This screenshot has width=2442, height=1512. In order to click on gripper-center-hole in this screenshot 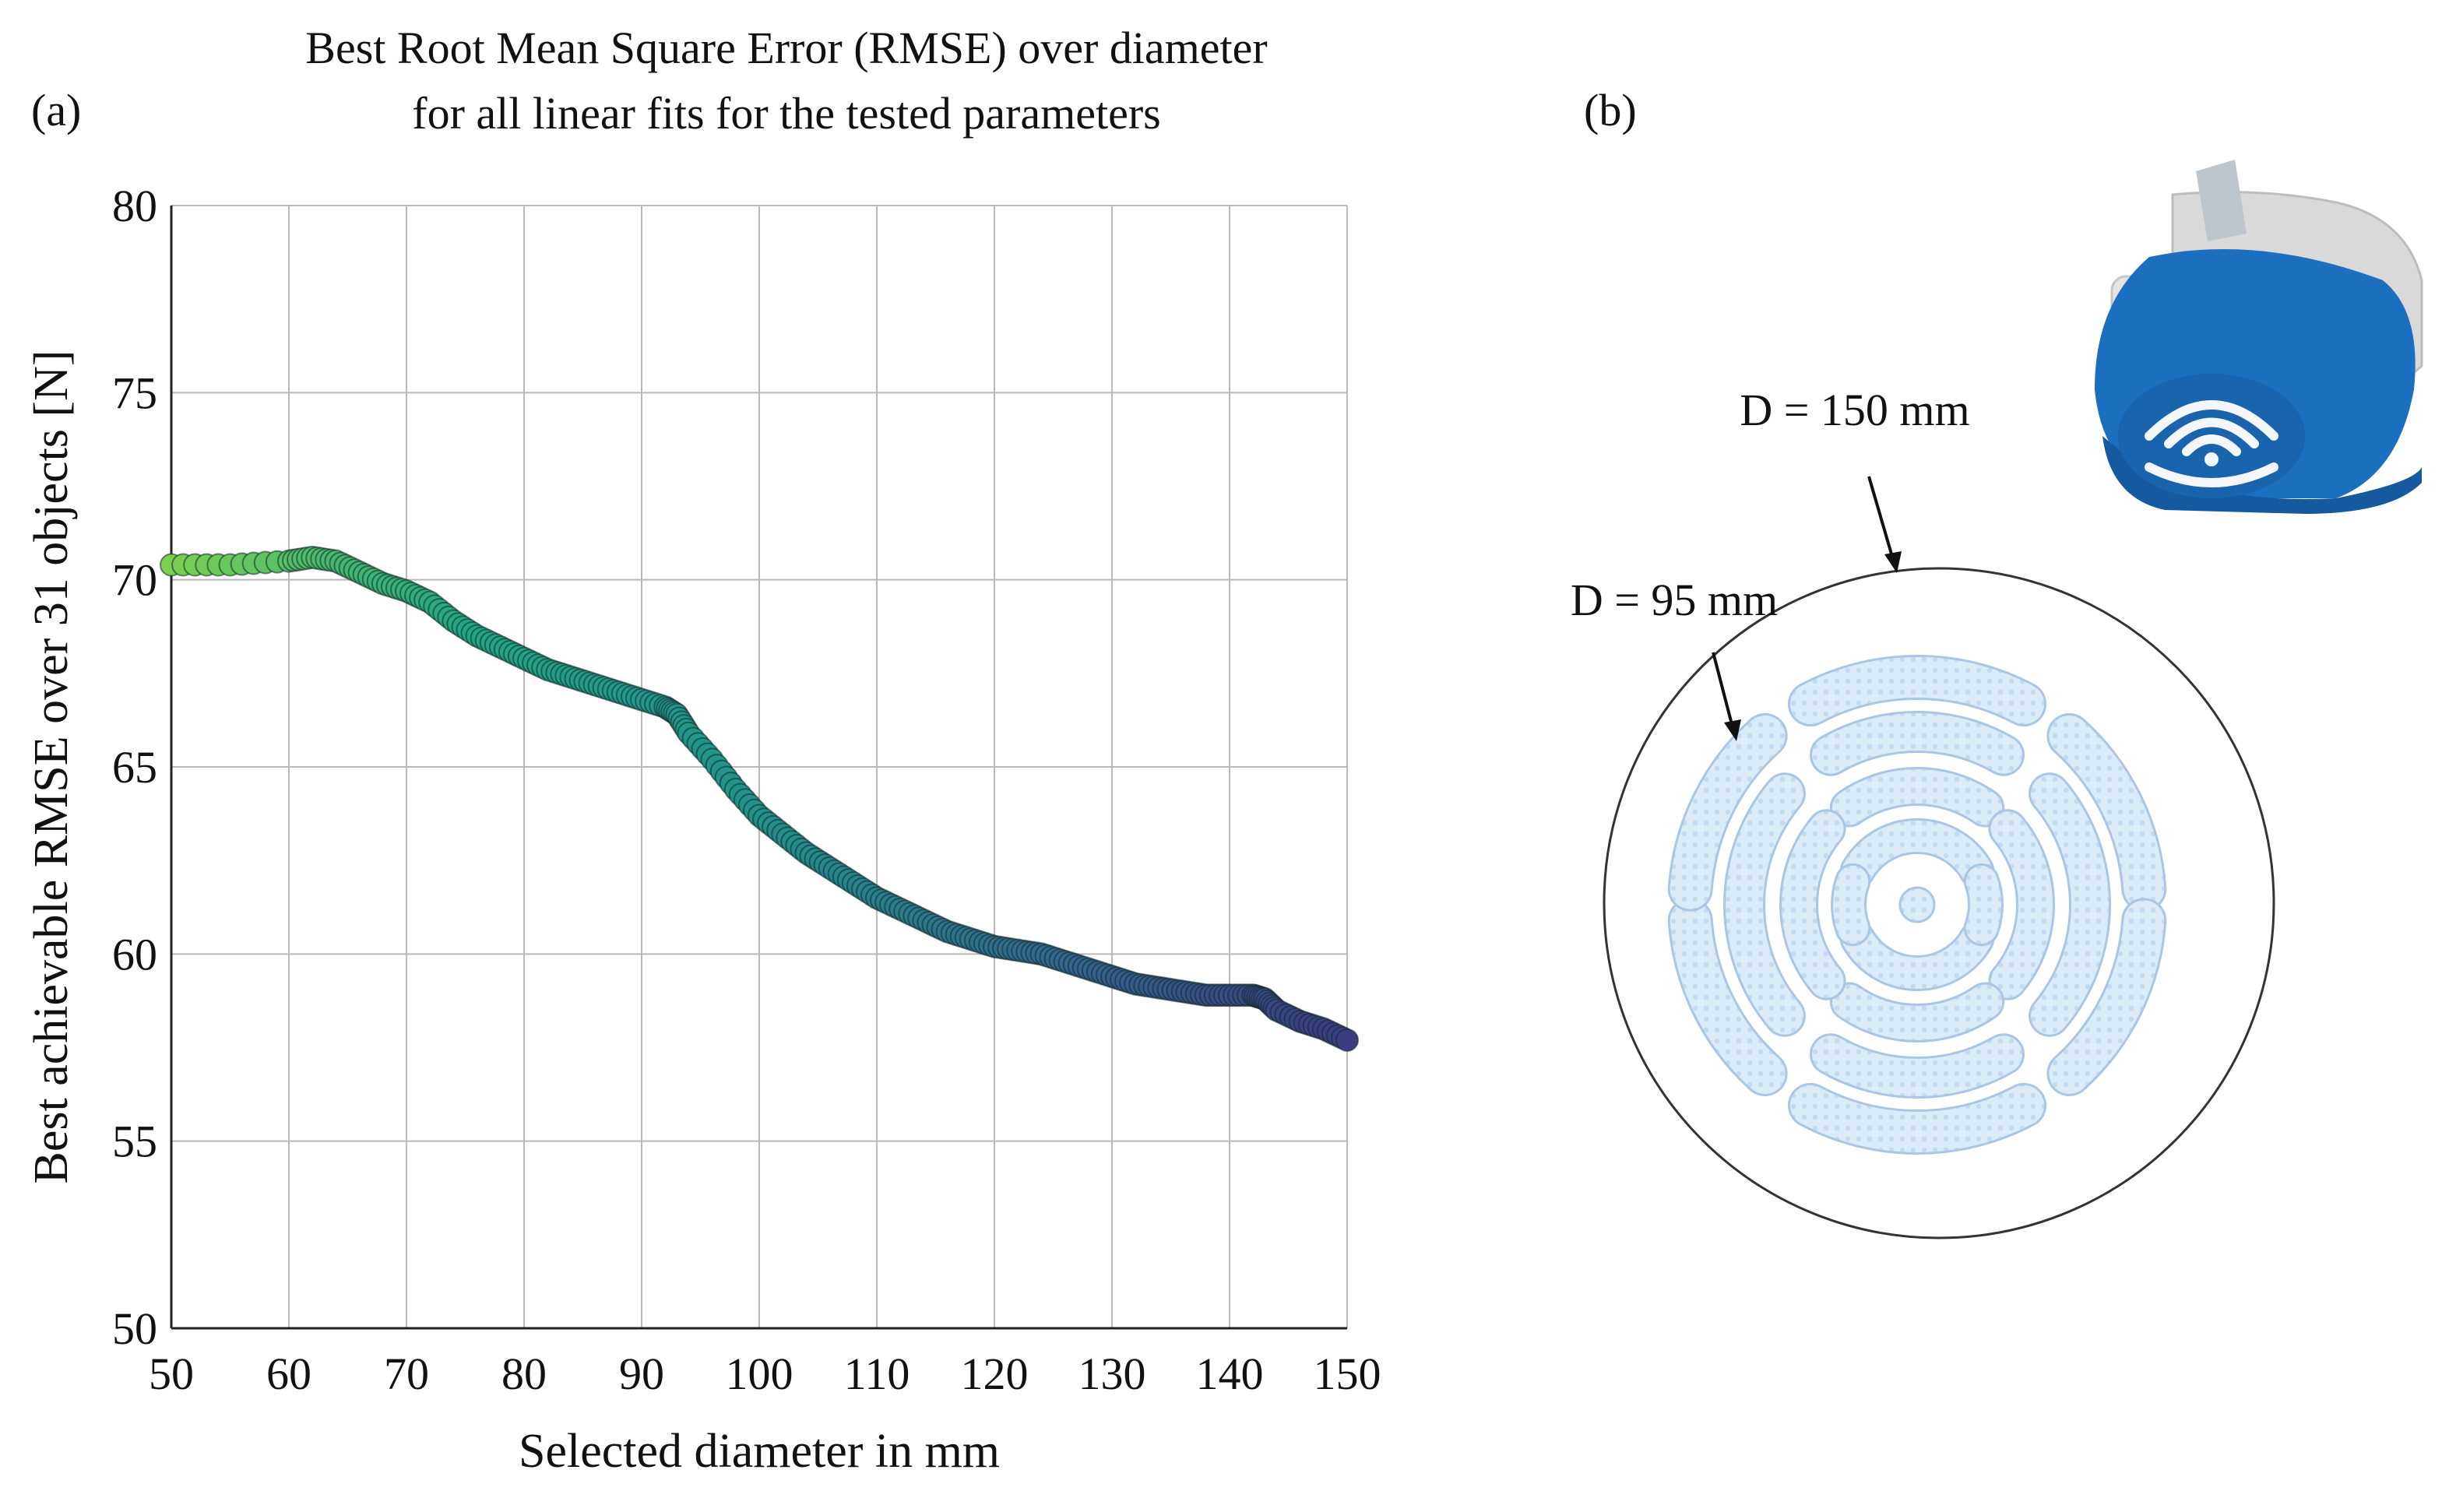, I will do `click(2211, 459)`.